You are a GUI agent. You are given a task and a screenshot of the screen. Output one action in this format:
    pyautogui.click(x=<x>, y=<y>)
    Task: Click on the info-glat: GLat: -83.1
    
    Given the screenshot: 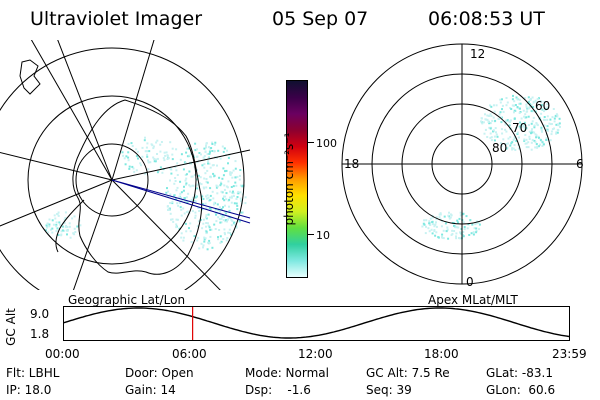 What is the action you would take?
    pyautogui.click(x=519, y=373)
    